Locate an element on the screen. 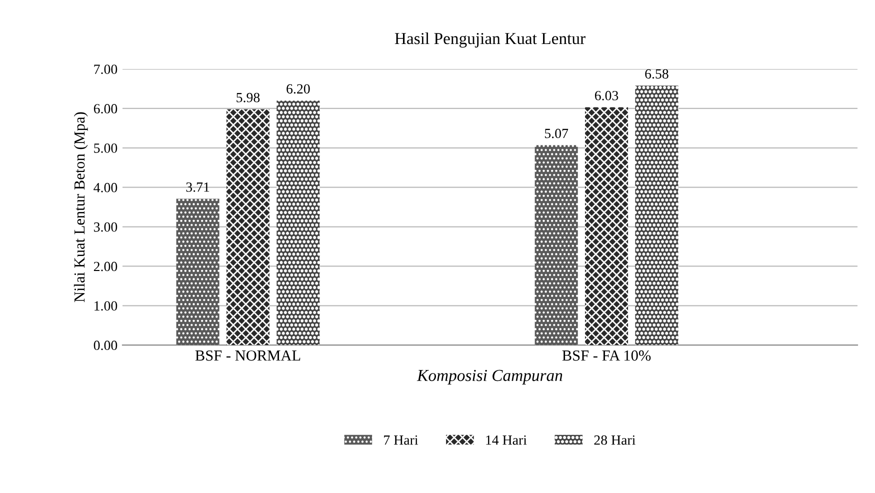 The height and width of the screenshot is (493, 875). y-tick-label: 5.00 is located at coordinates (106, 148).